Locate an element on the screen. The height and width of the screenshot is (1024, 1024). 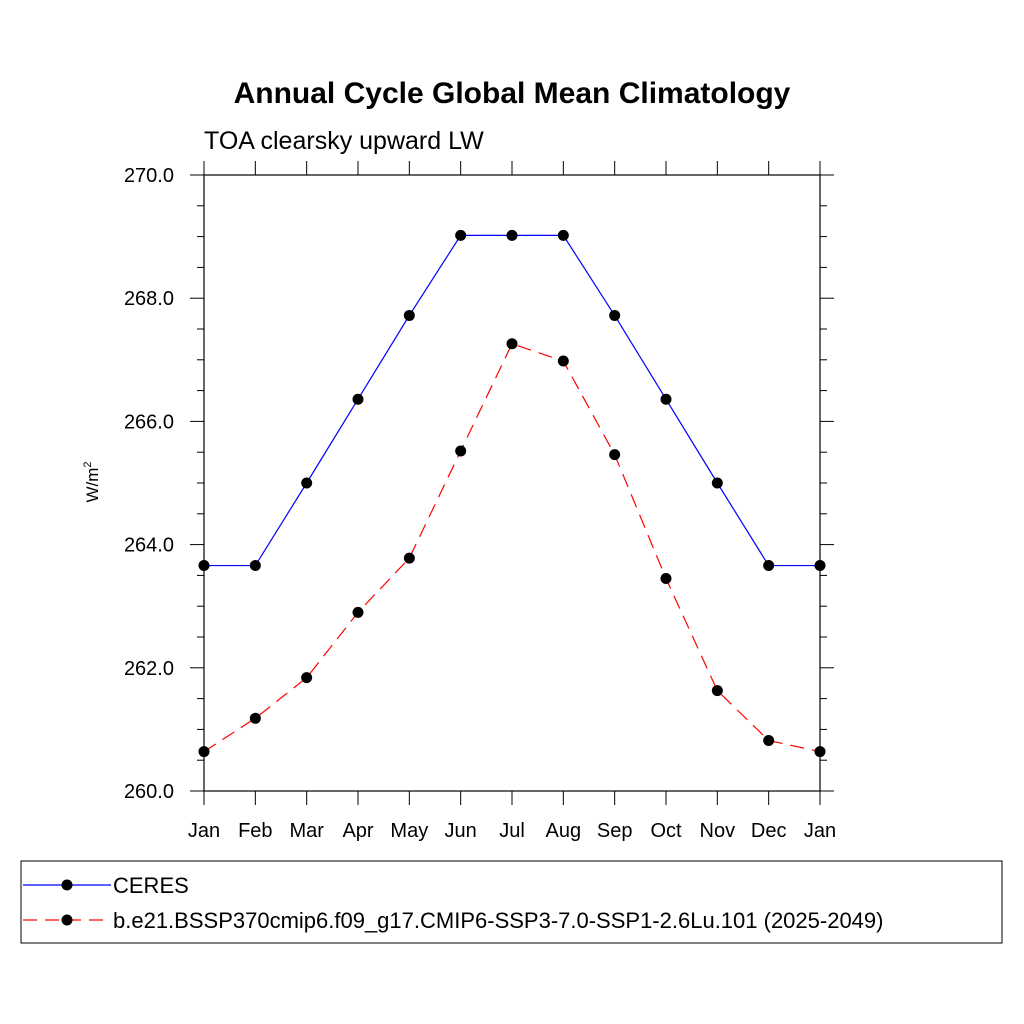
y-axis-label: W/m2 is located at coordinates (92, 481).